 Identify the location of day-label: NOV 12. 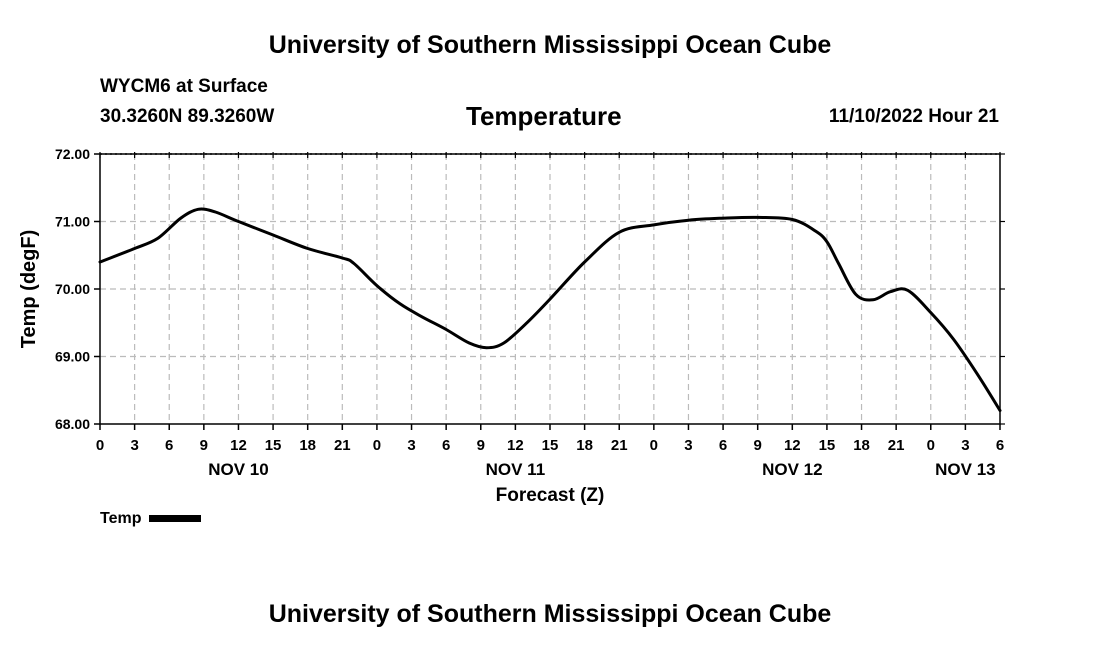
(792, 469).